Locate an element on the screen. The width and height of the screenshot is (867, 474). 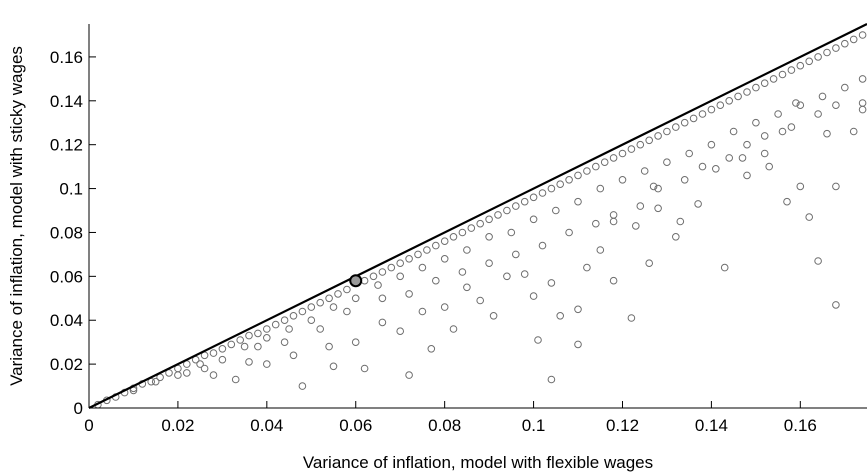
y-tick-label: 0.16 is located at coordinates (66, 57).